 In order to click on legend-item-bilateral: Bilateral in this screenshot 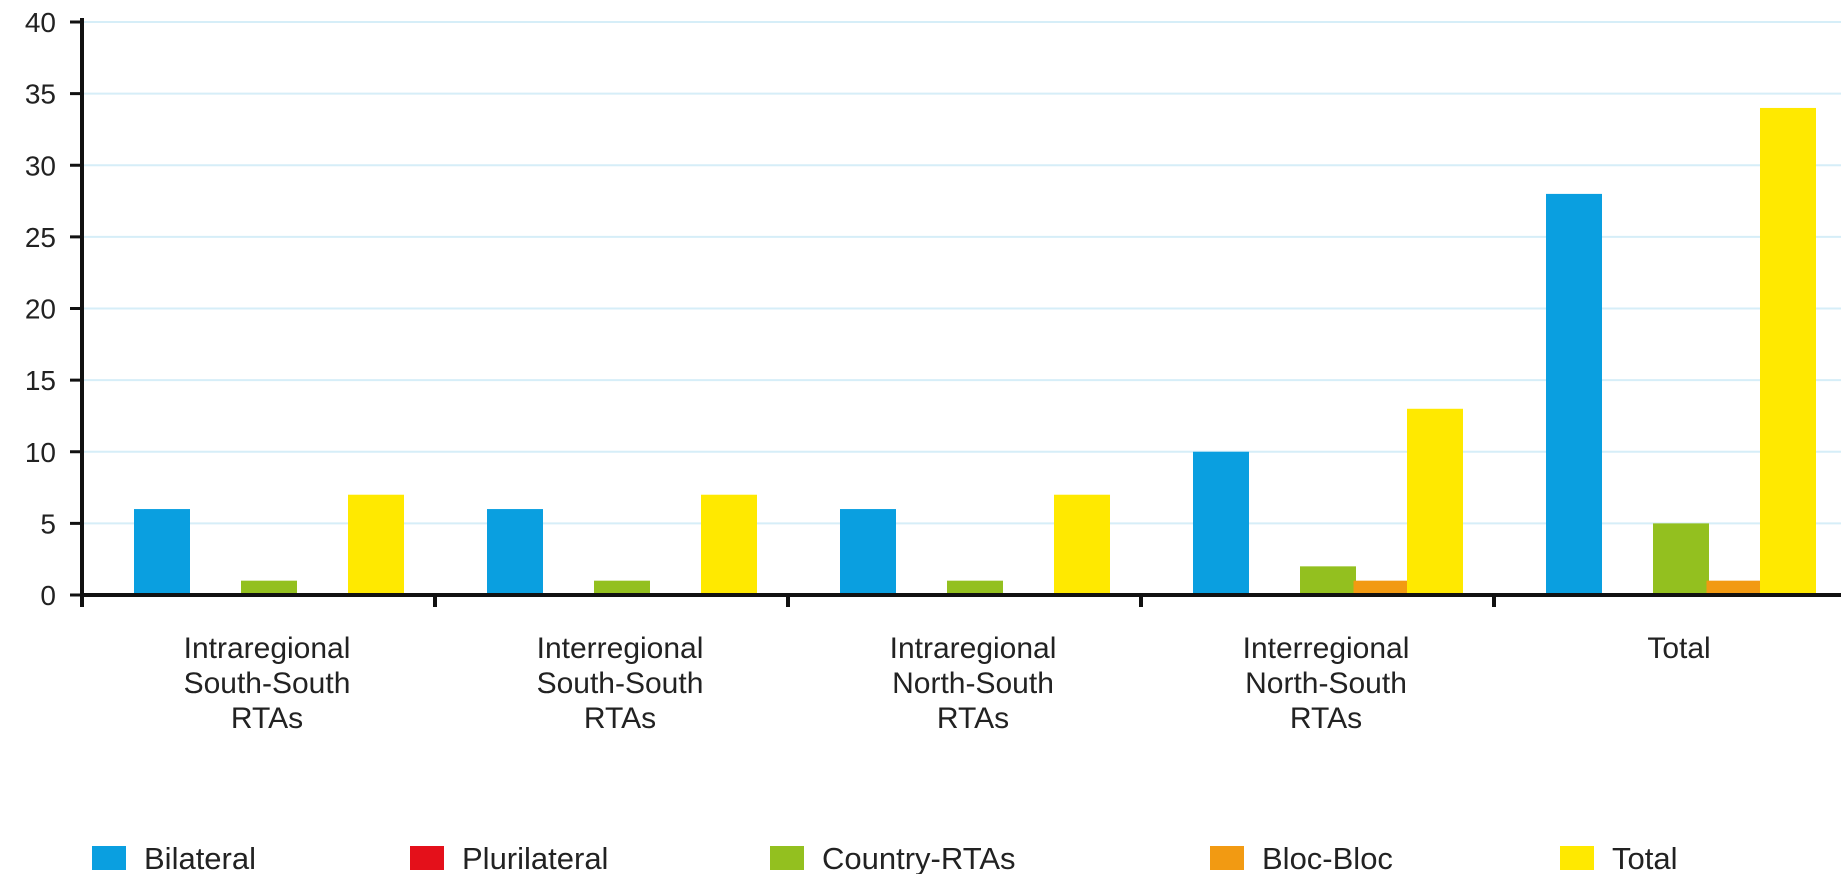, I will do `click(174, 857)`.